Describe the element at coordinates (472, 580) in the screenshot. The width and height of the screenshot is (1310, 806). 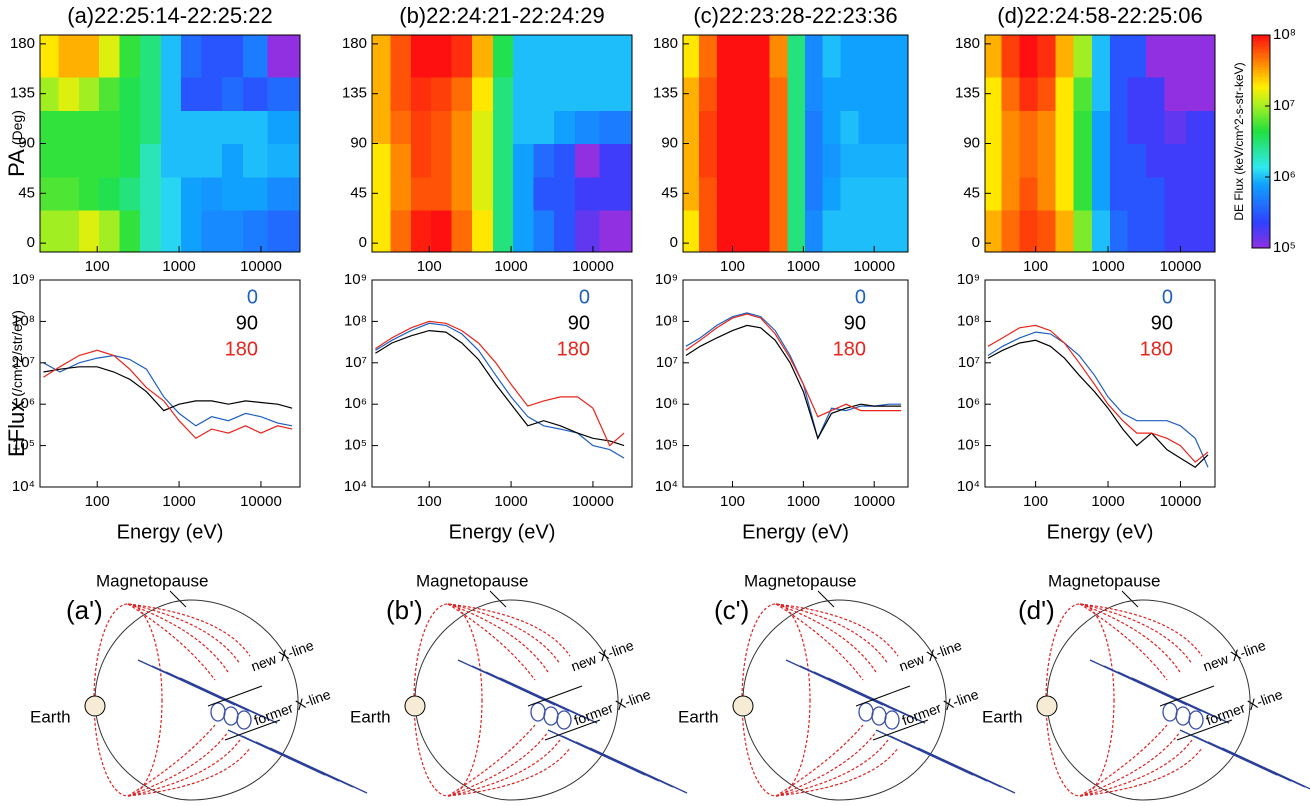
I see `magnetopause-label: Magnetopause` at that location.